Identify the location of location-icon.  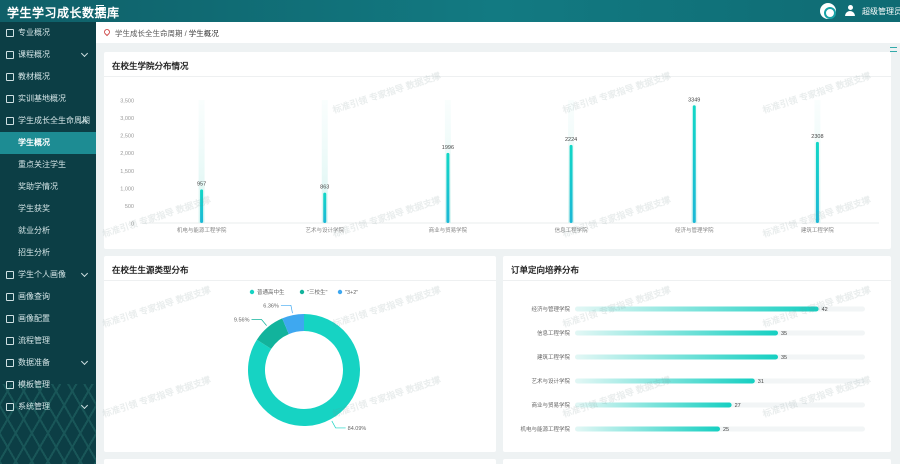
(107, 32).